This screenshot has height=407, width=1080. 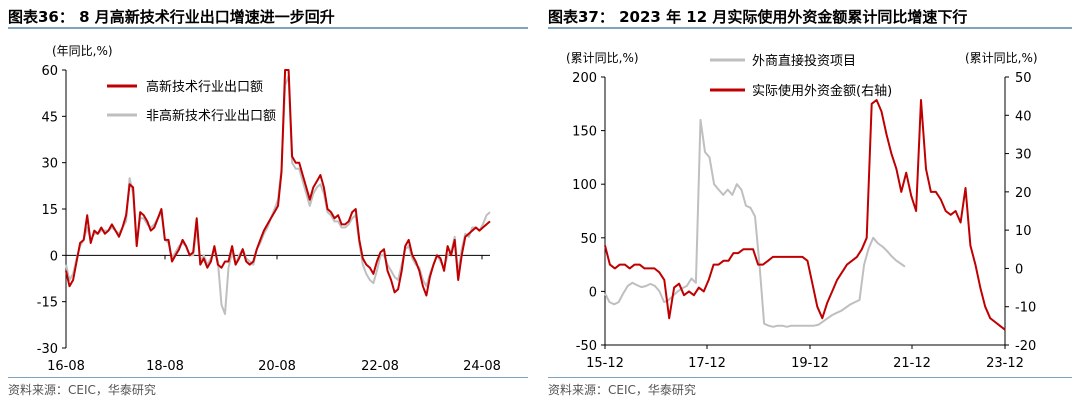 What do you see at coordinates (912, 363) in the screenshot?
I see `x-tick-label: 21-12` at bounding box center [912, 363].